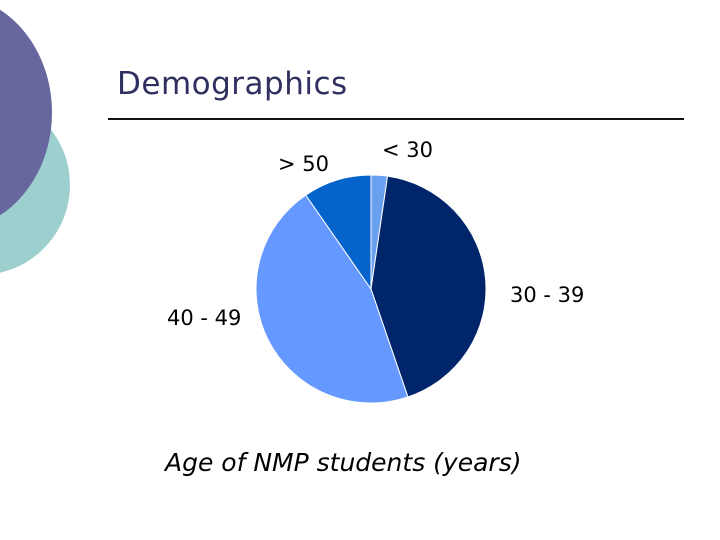  I want to click on slice-label-over-50: > 50, so click(303, 164).